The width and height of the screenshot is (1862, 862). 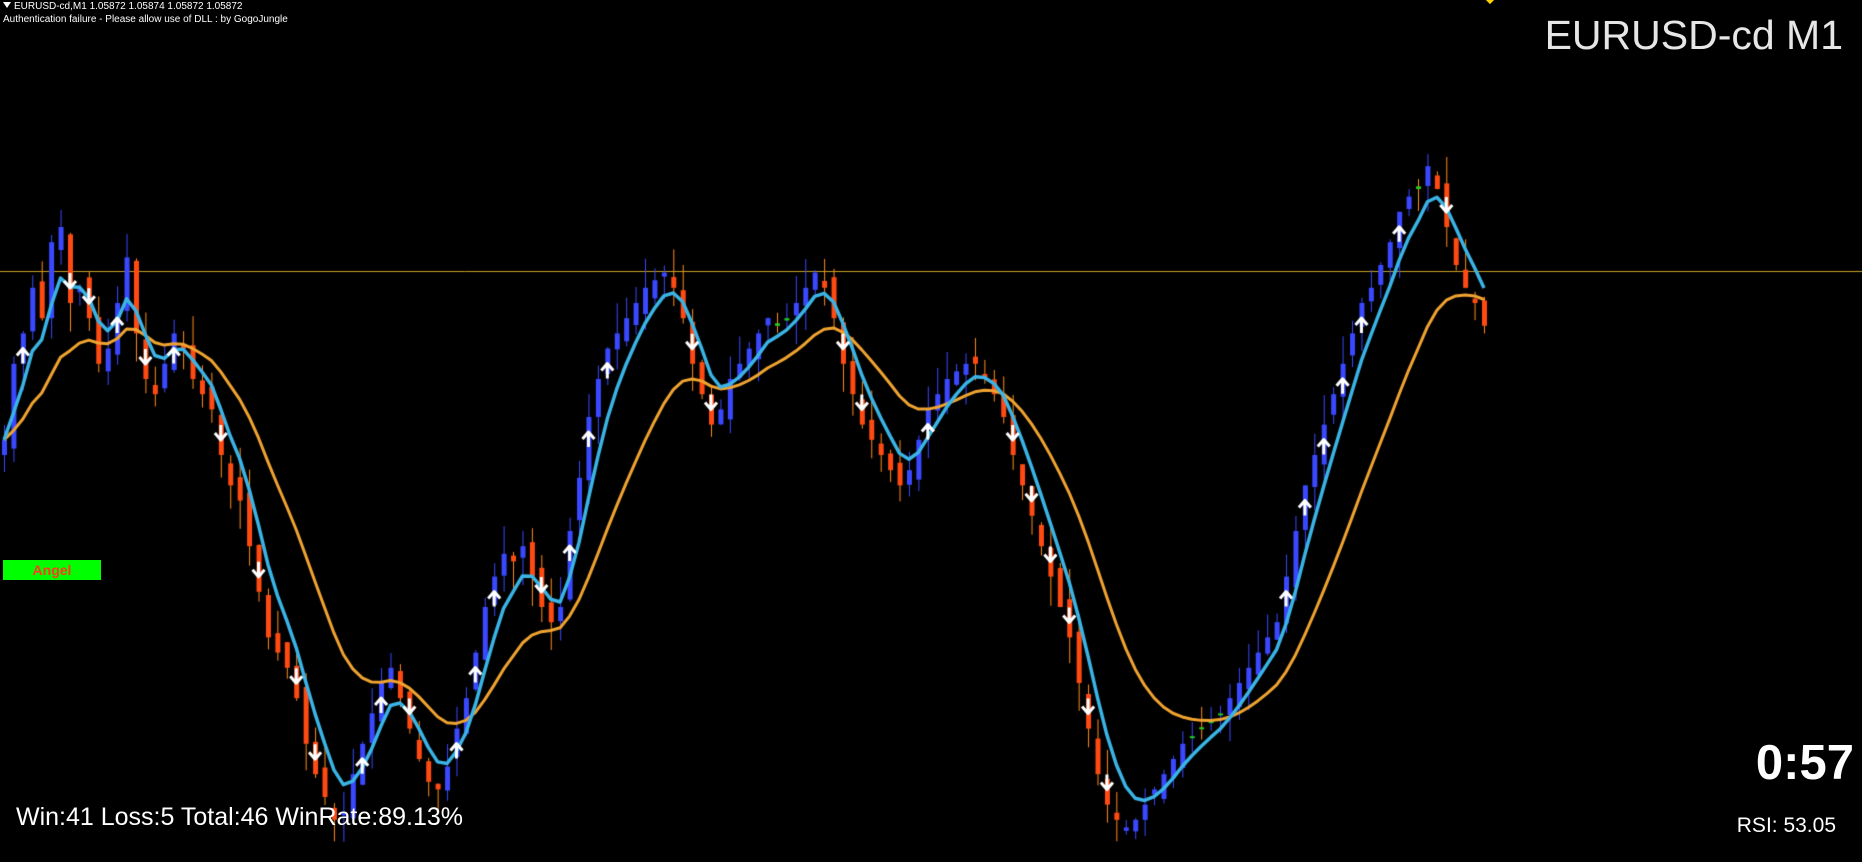 What do you see at coordinates (52, 570) in the screenshot?
I see `angel-badge: Angel` at bounding box center [52, 570].